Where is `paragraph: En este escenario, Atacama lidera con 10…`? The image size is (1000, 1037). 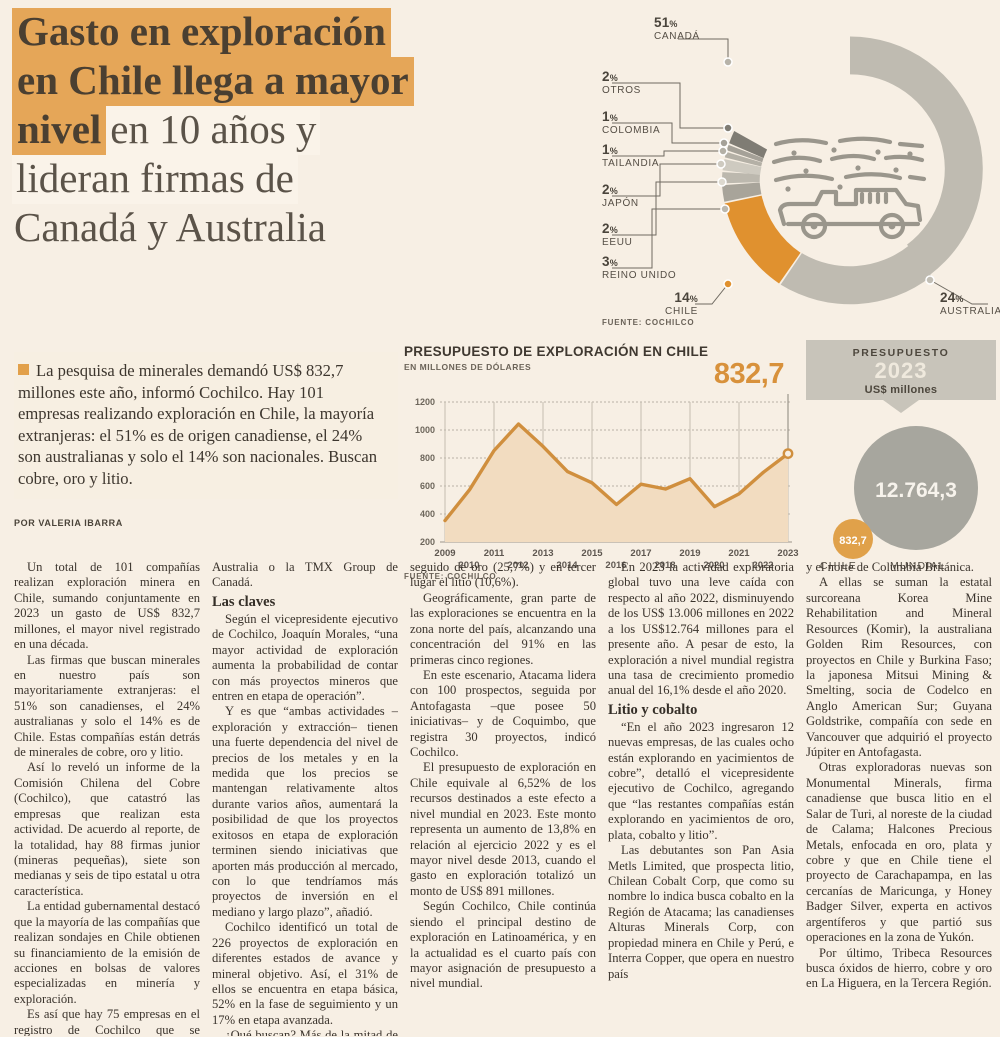 paragraph: En este escenario, Atacama lidera con 10… is located at coordinates (503, 713).